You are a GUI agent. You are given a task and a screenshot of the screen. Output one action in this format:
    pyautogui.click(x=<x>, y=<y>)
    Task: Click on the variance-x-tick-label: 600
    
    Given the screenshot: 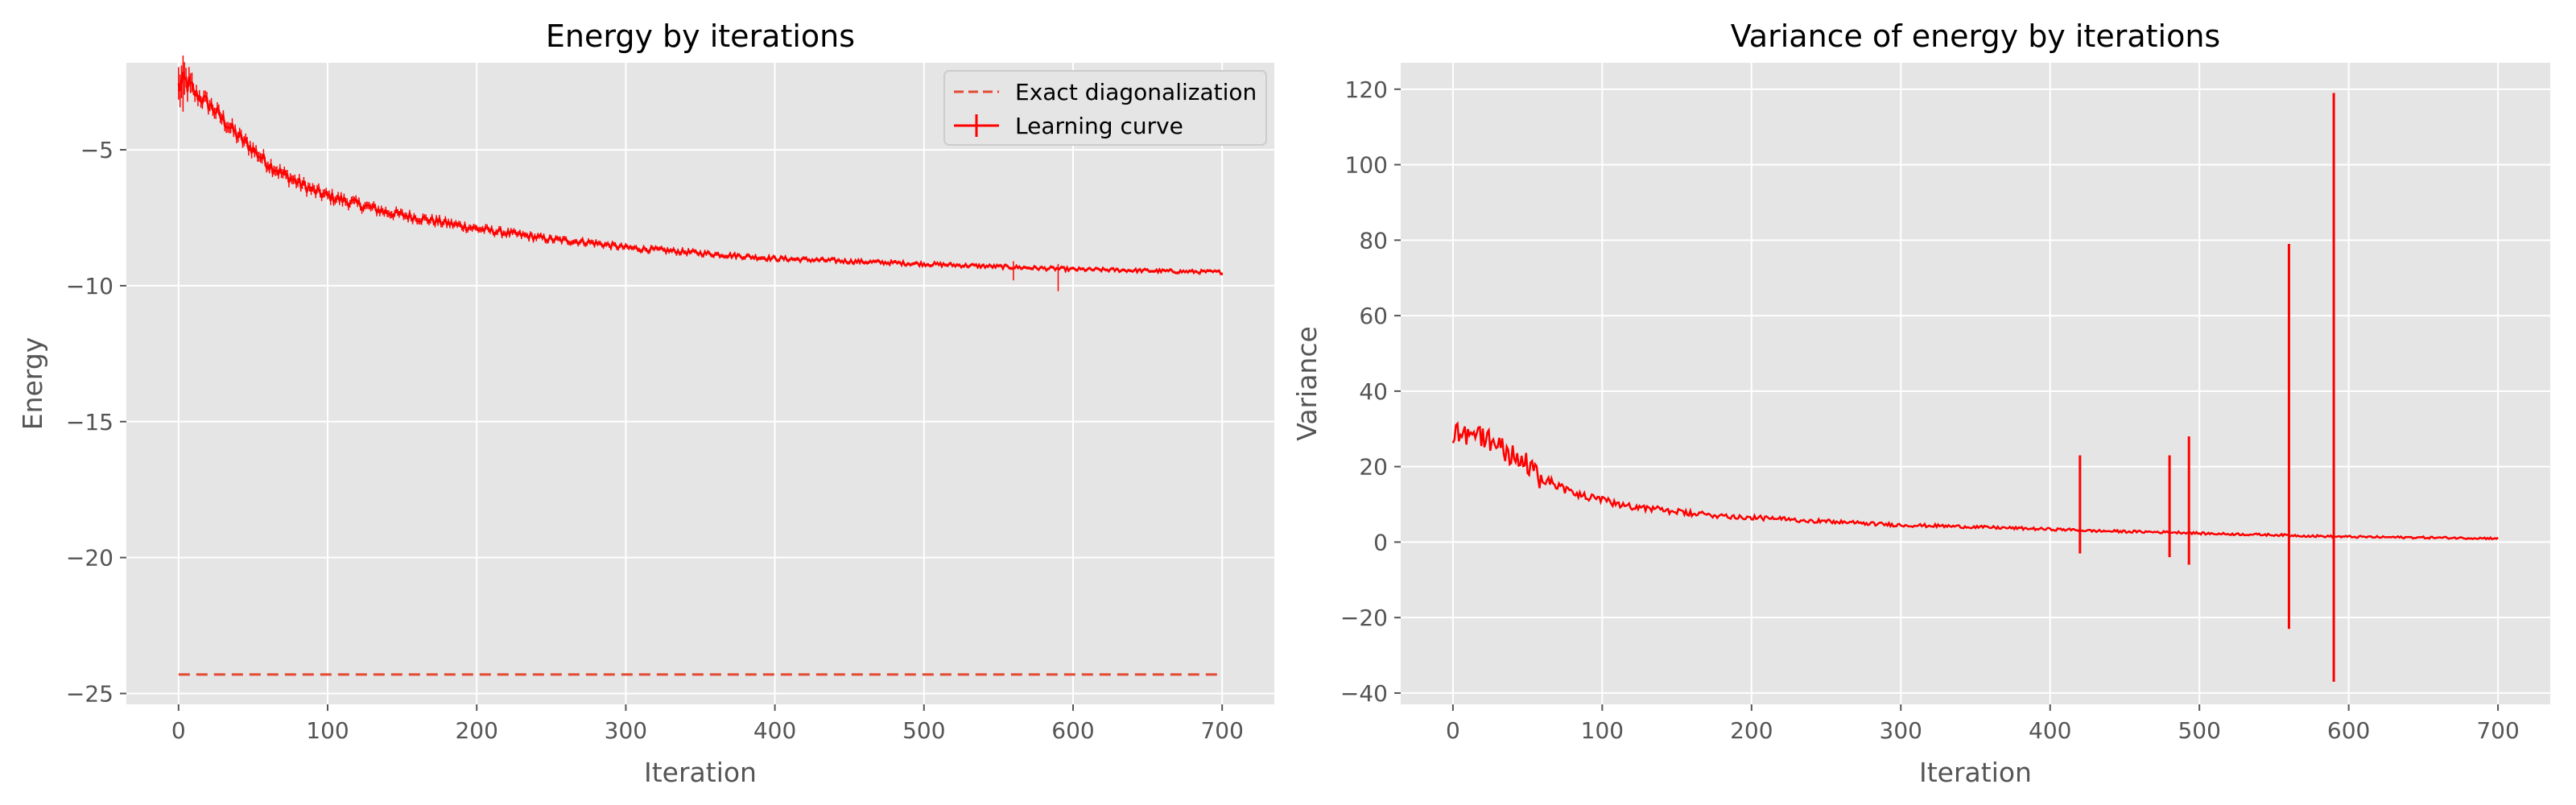 What is the action you would take?
    pyautogui.click(x=2348, y=730)
    